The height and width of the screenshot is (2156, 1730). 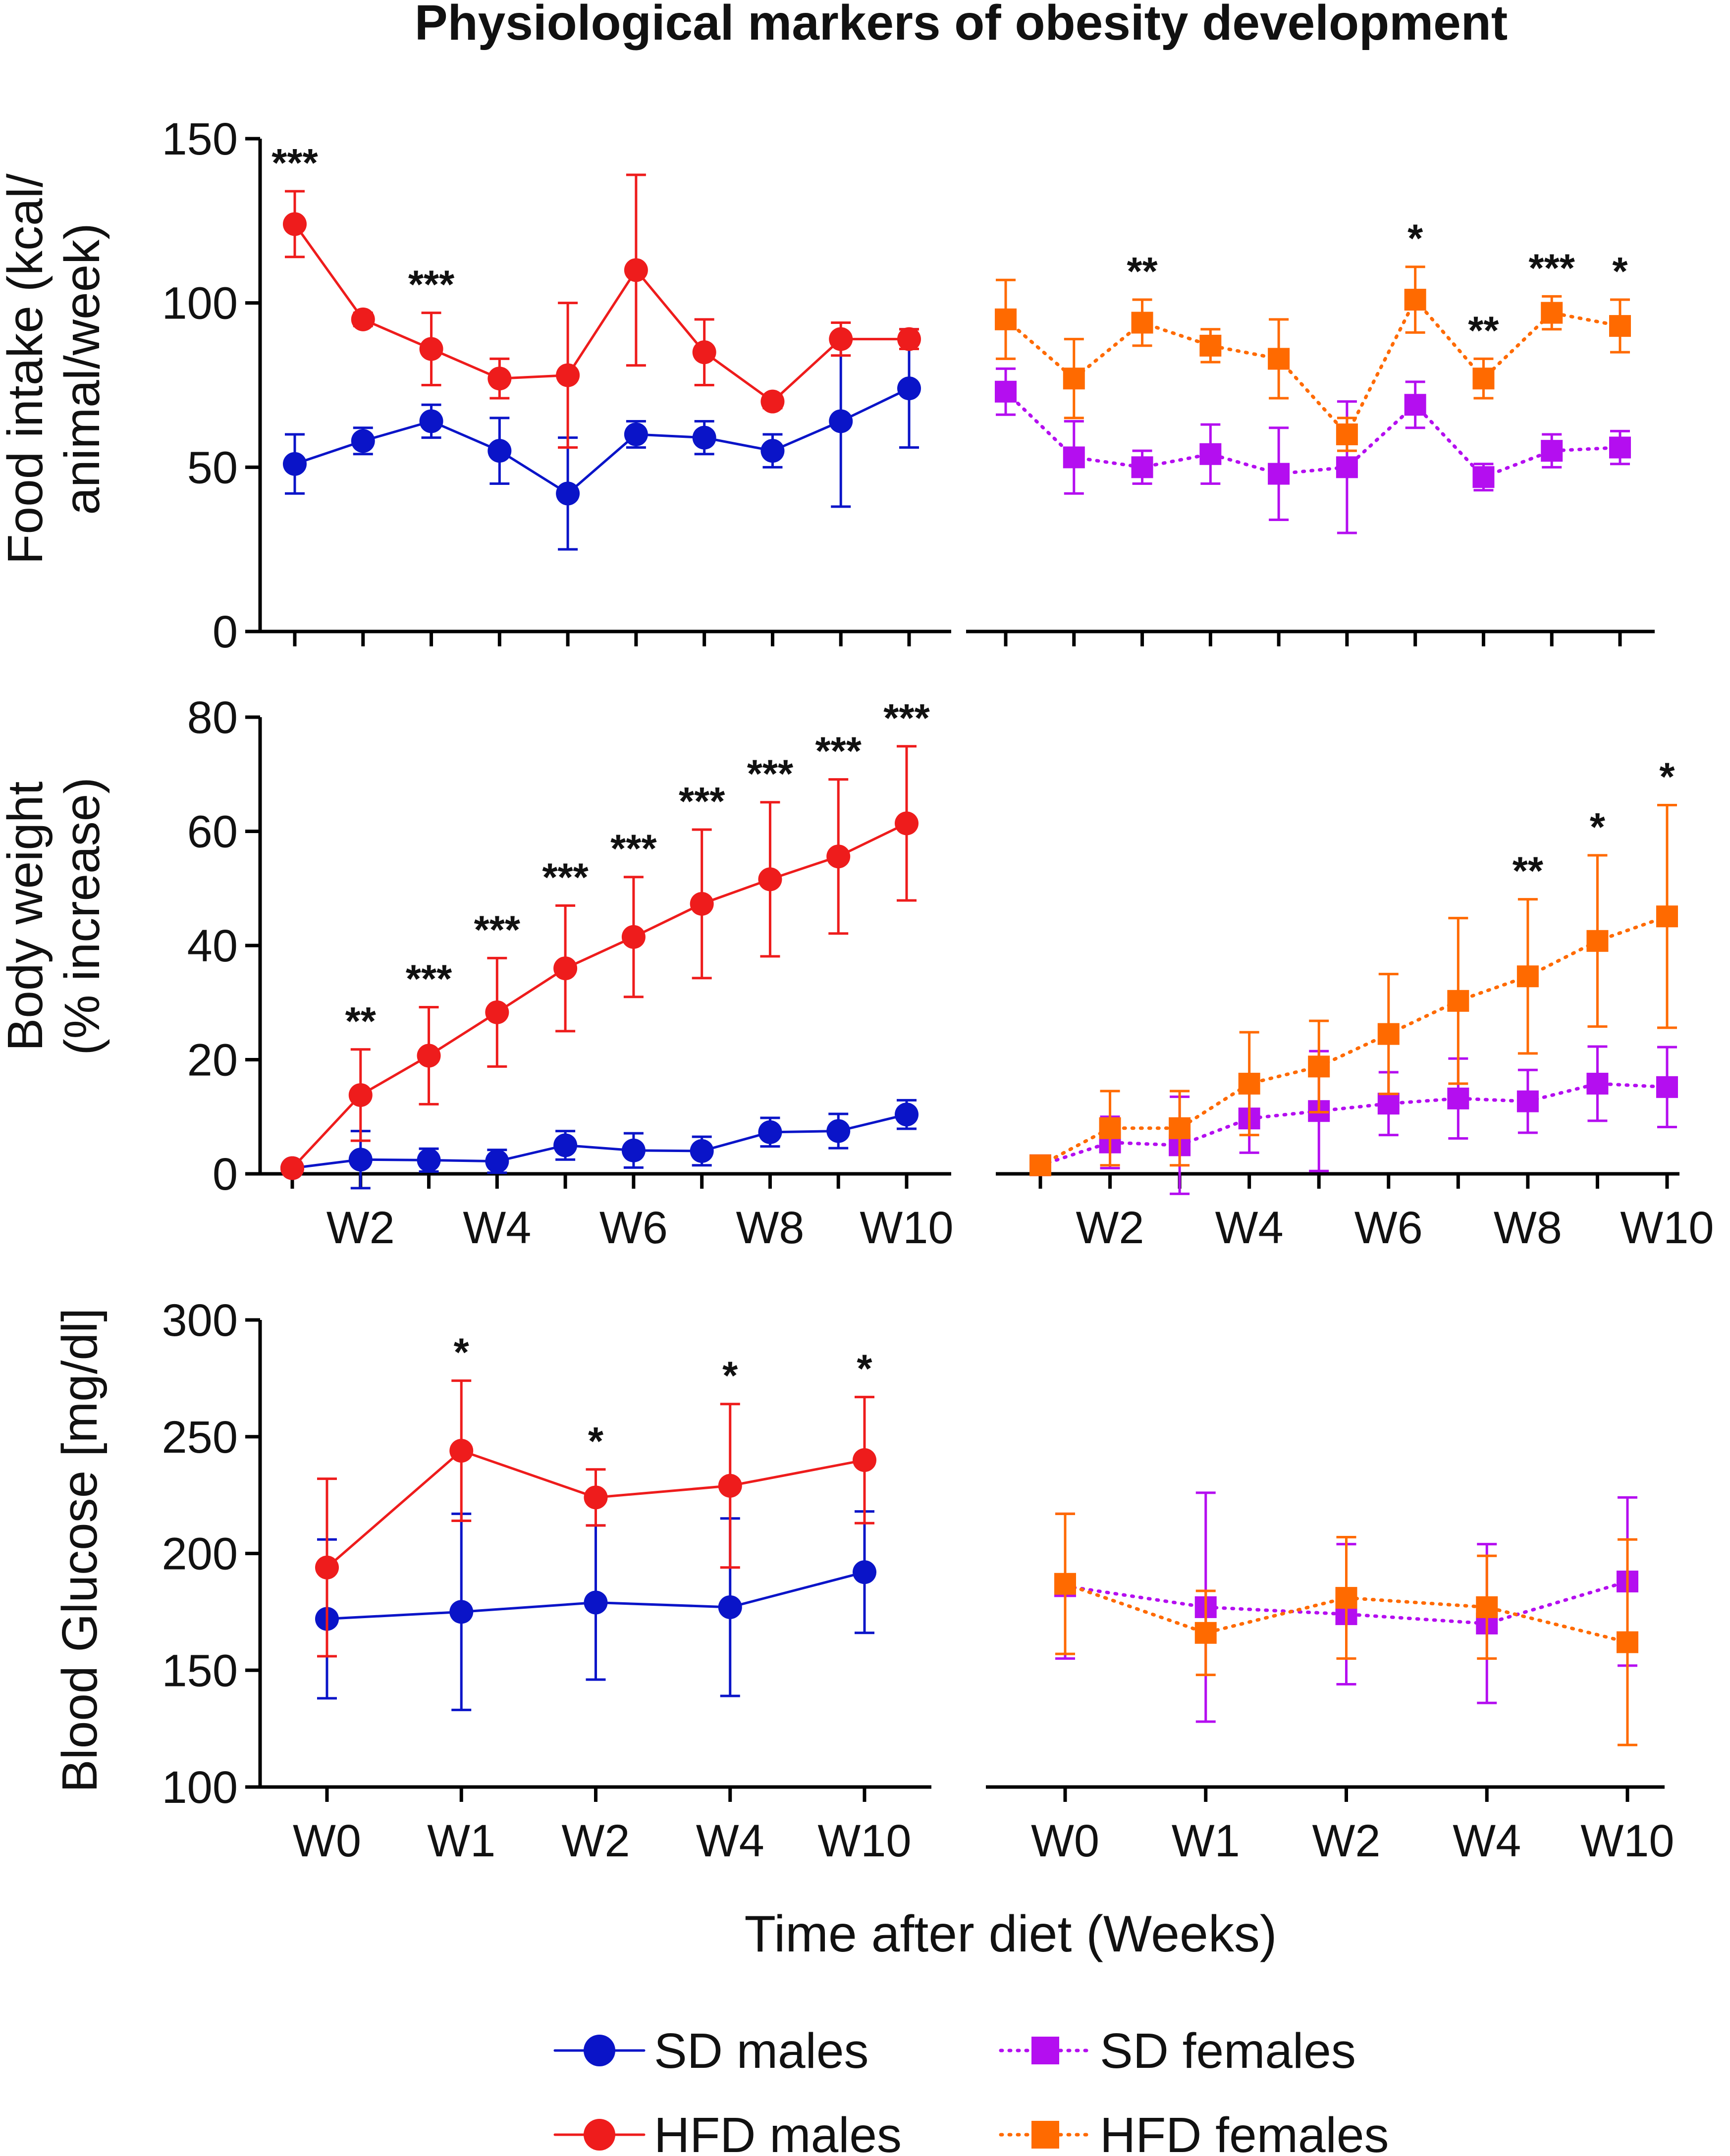 What do you see at coordinates (727, 2131) in the screenshot?
I see `legend-item-hfd_males: HFD males` at bounding box center [727, 2131].